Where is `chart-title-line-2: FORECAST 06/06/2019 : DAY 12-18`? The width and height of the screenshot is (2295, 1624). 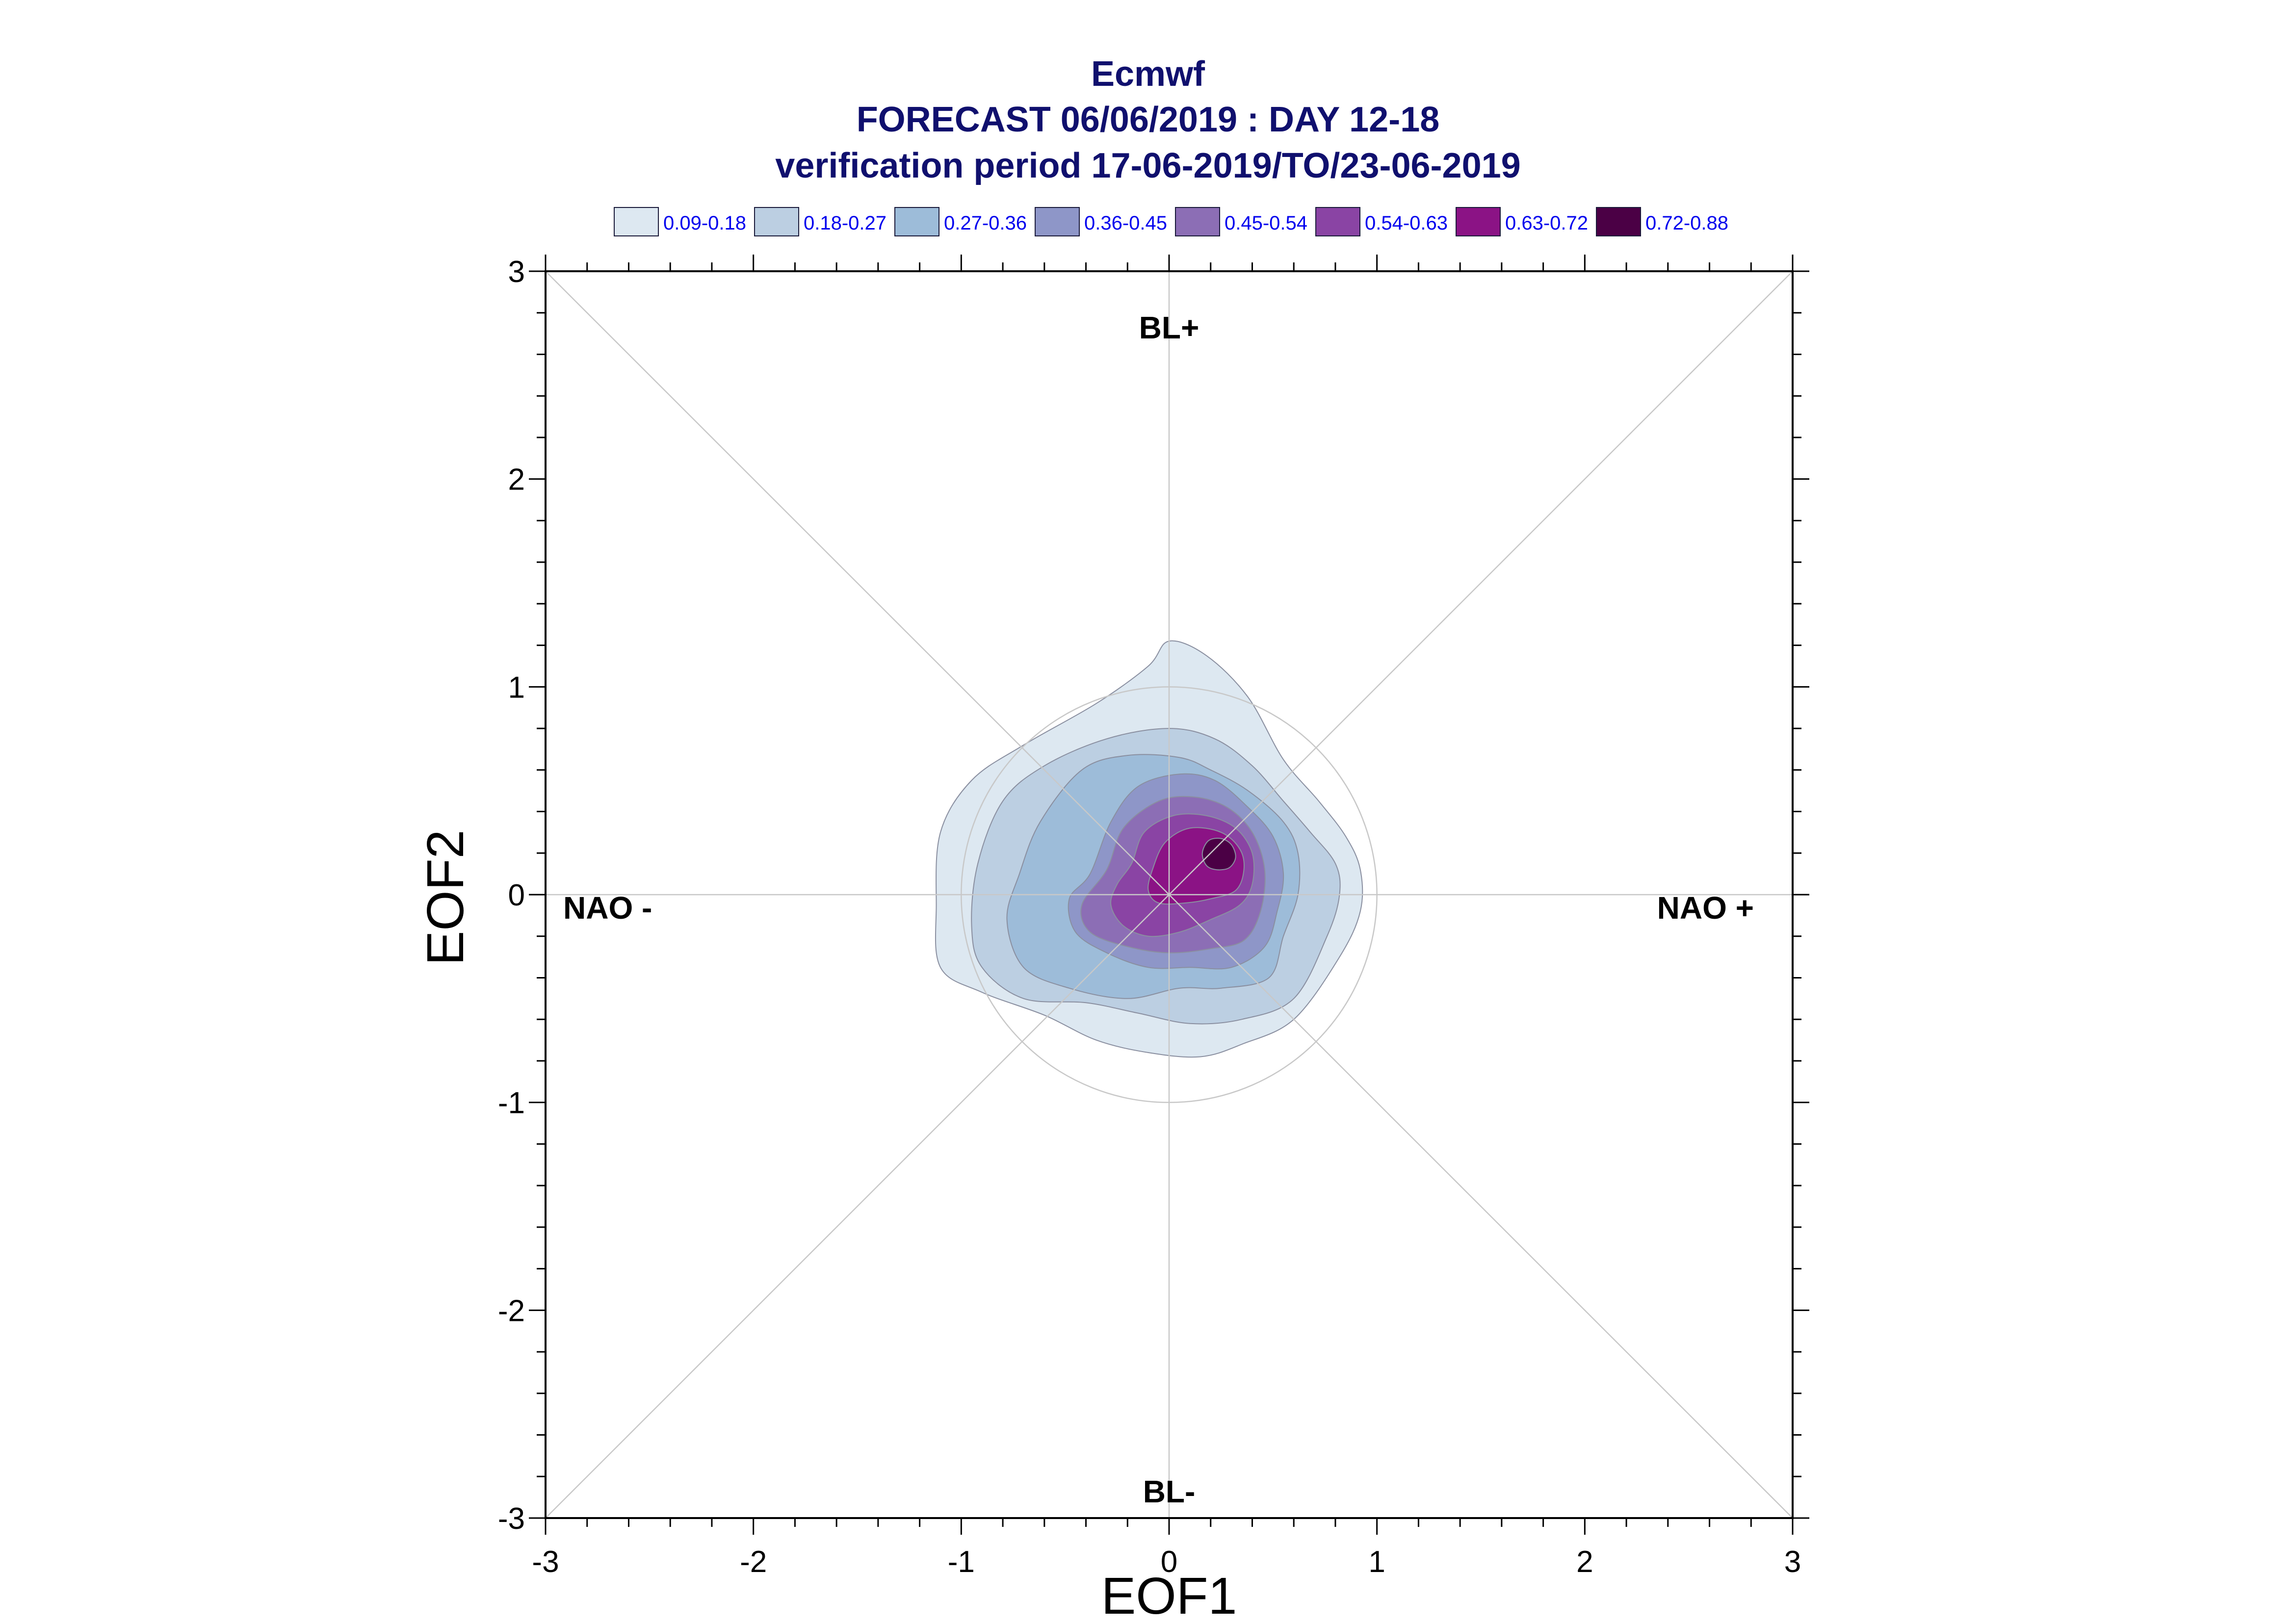
chart-title-line-2: FORECAST 06/06/2019 : DAY 12-18 is located at coordinates (1148, 119).